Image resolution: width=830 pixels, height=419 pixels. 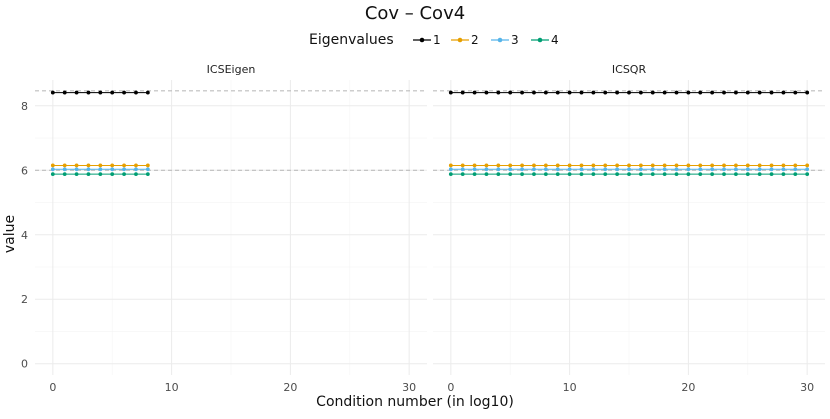 I want to click on x-tick-label: 20, so click(x=290, y=387).